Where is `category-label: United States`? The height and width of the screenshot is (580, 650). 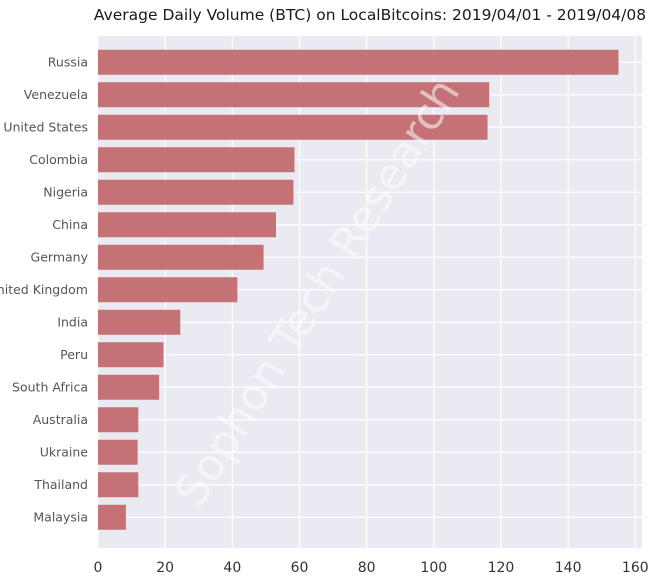
category-label: United States is located at coordinates (45, 126).